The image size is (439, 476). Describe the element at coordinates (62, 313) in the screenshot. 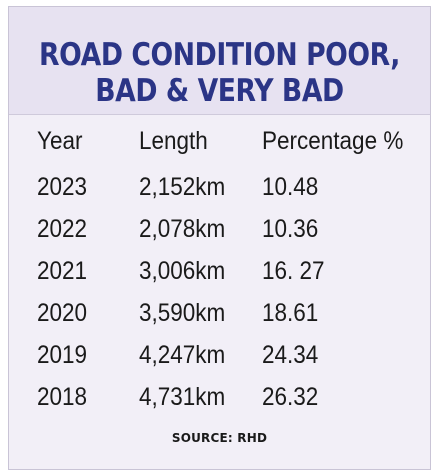

I see `year-cell: 2020` at that location.